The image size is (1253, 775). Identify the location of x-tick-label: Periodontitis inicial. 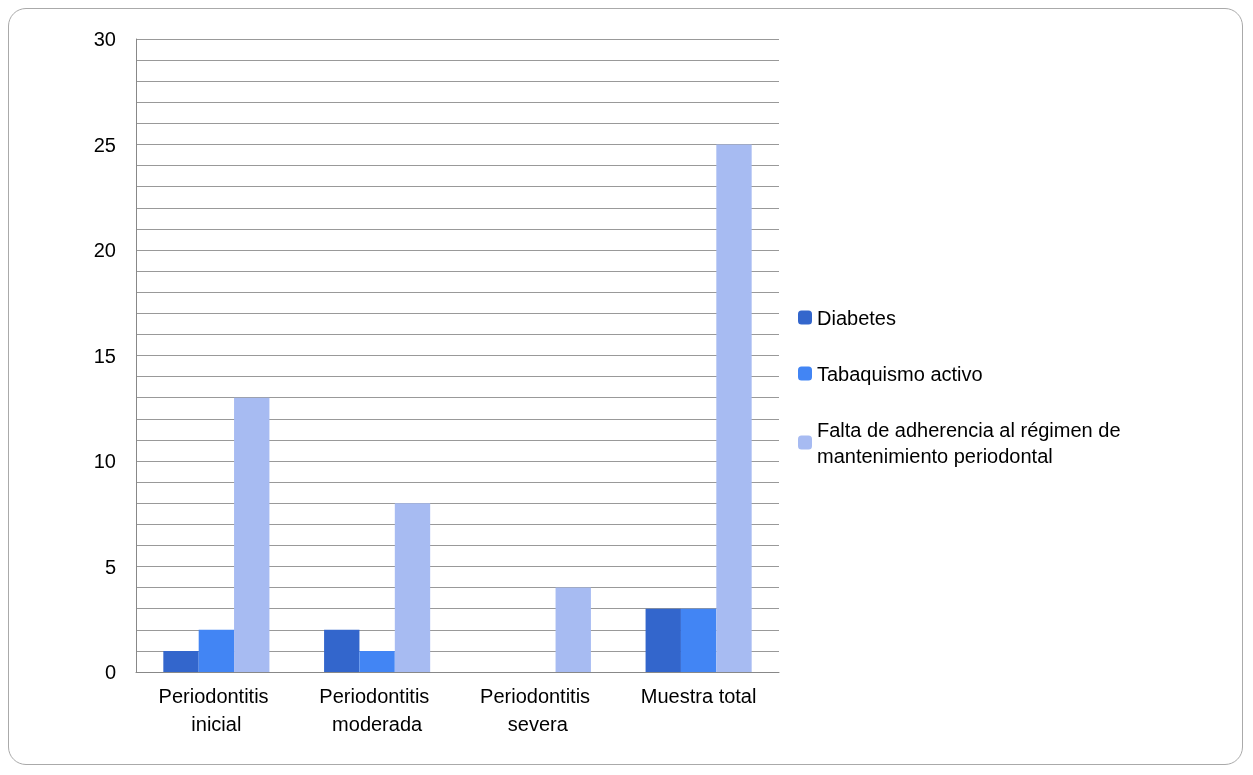
(216, 710).